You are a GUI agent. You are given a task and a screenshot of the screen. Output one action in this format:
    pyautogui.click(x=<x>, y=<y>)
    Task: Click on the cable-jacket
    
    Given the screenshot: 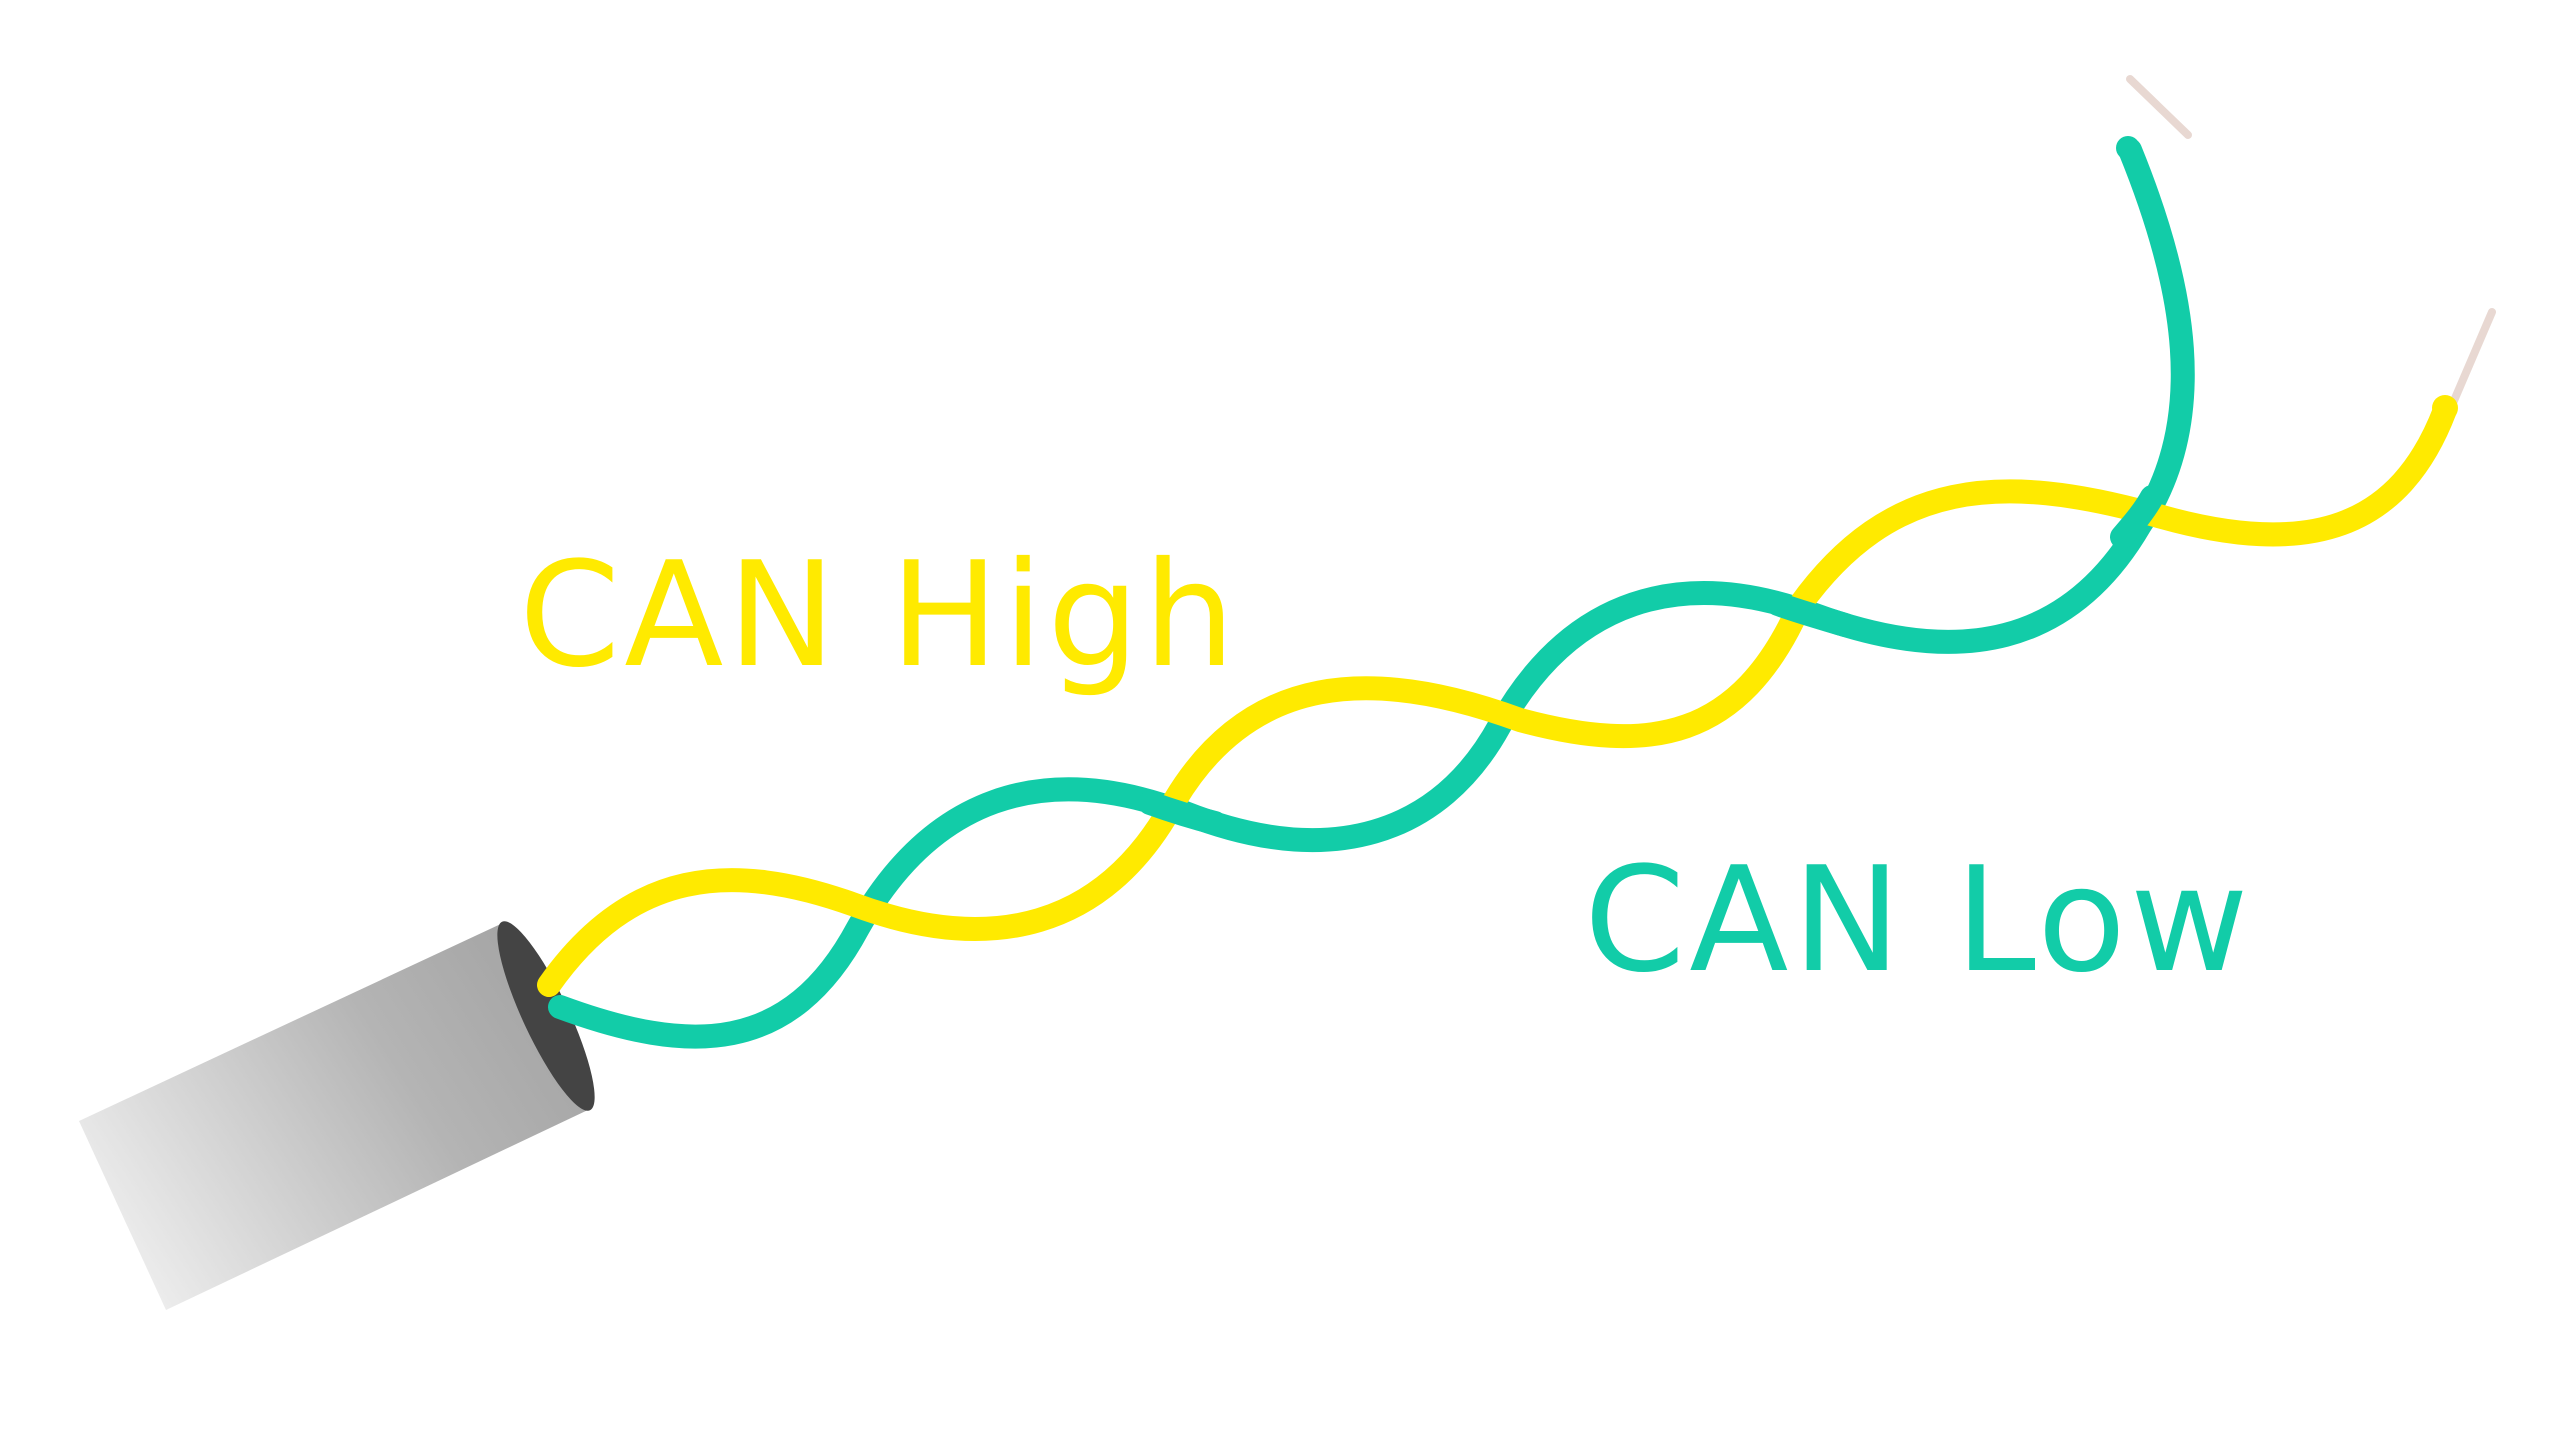 What is the action you would take?
    pyautogui.click(x=337, y=1115)
    